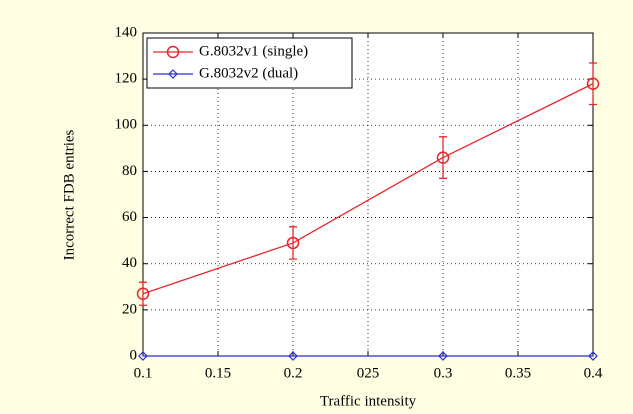 Image resolution: width=633 pixels, height=414 pixels. What do you see at coordinates (593, 373) in the screenshot?
I see `x-tick-label: 0.4` at bounding box center [593, 373].